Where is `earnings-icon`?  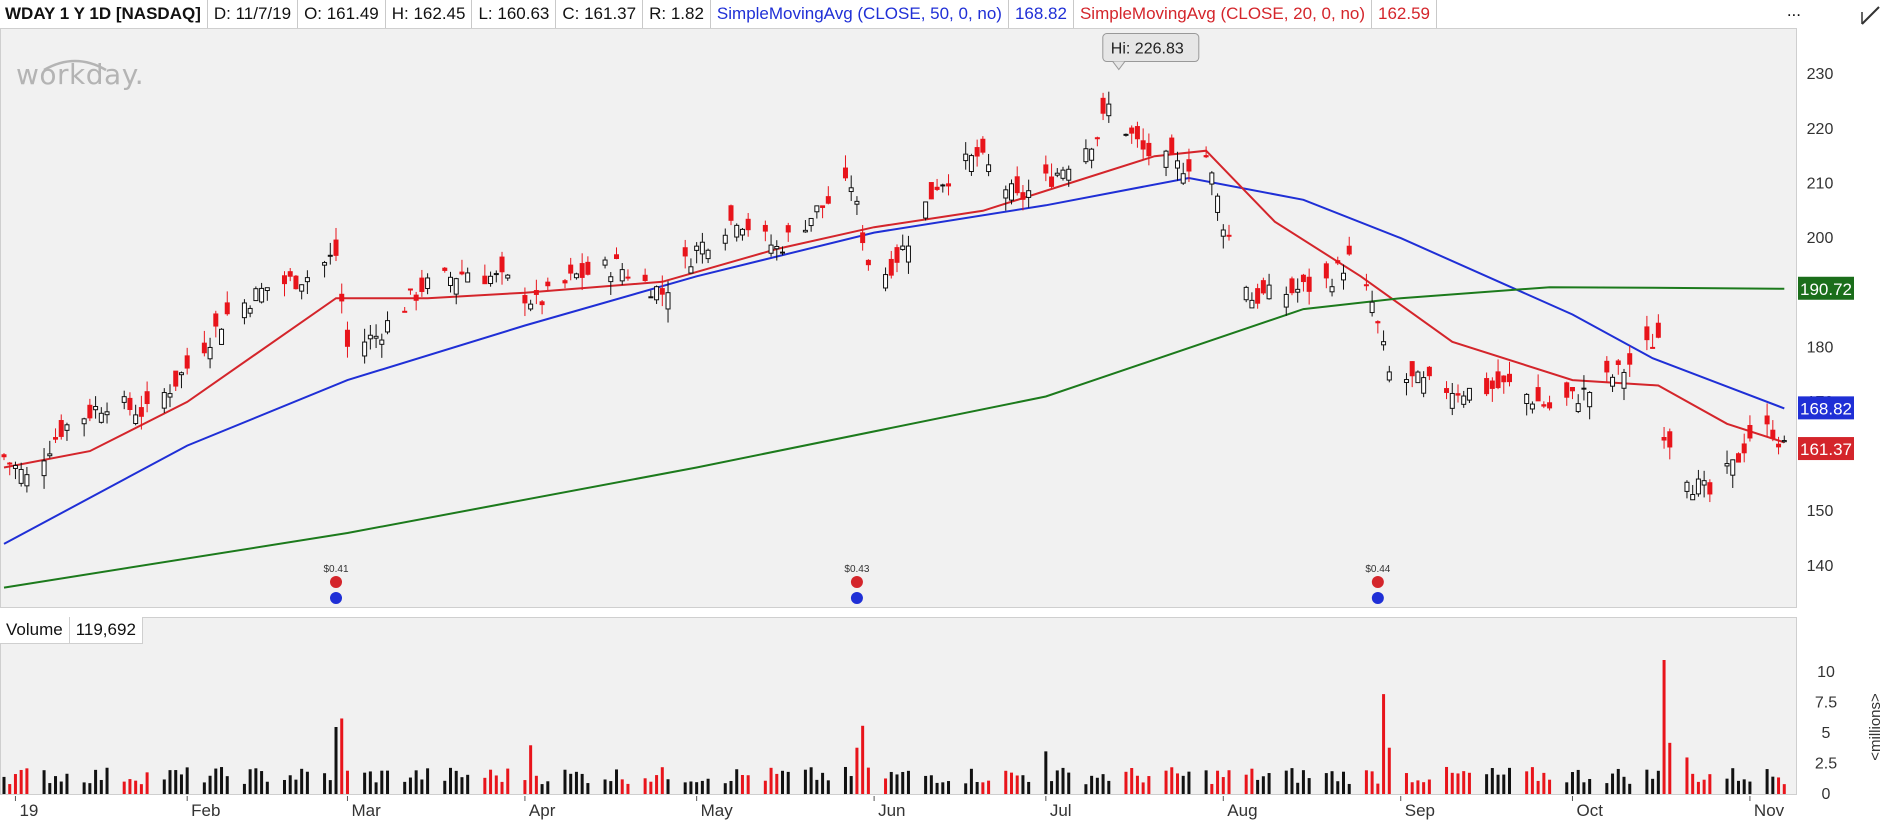 earnings-icon is located at coordinates (1377, 598).